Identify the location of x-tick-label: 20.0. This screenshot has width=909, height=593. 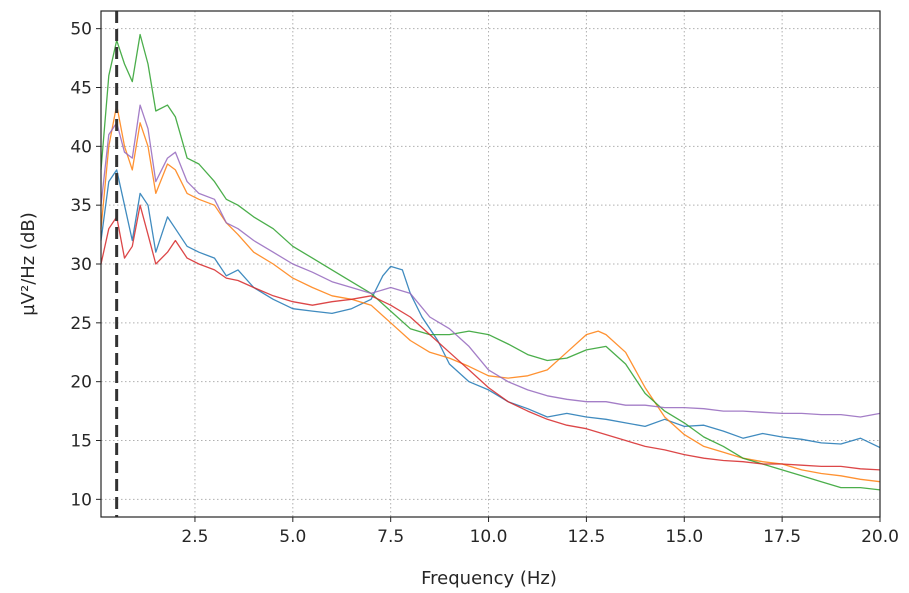
(880, 537).